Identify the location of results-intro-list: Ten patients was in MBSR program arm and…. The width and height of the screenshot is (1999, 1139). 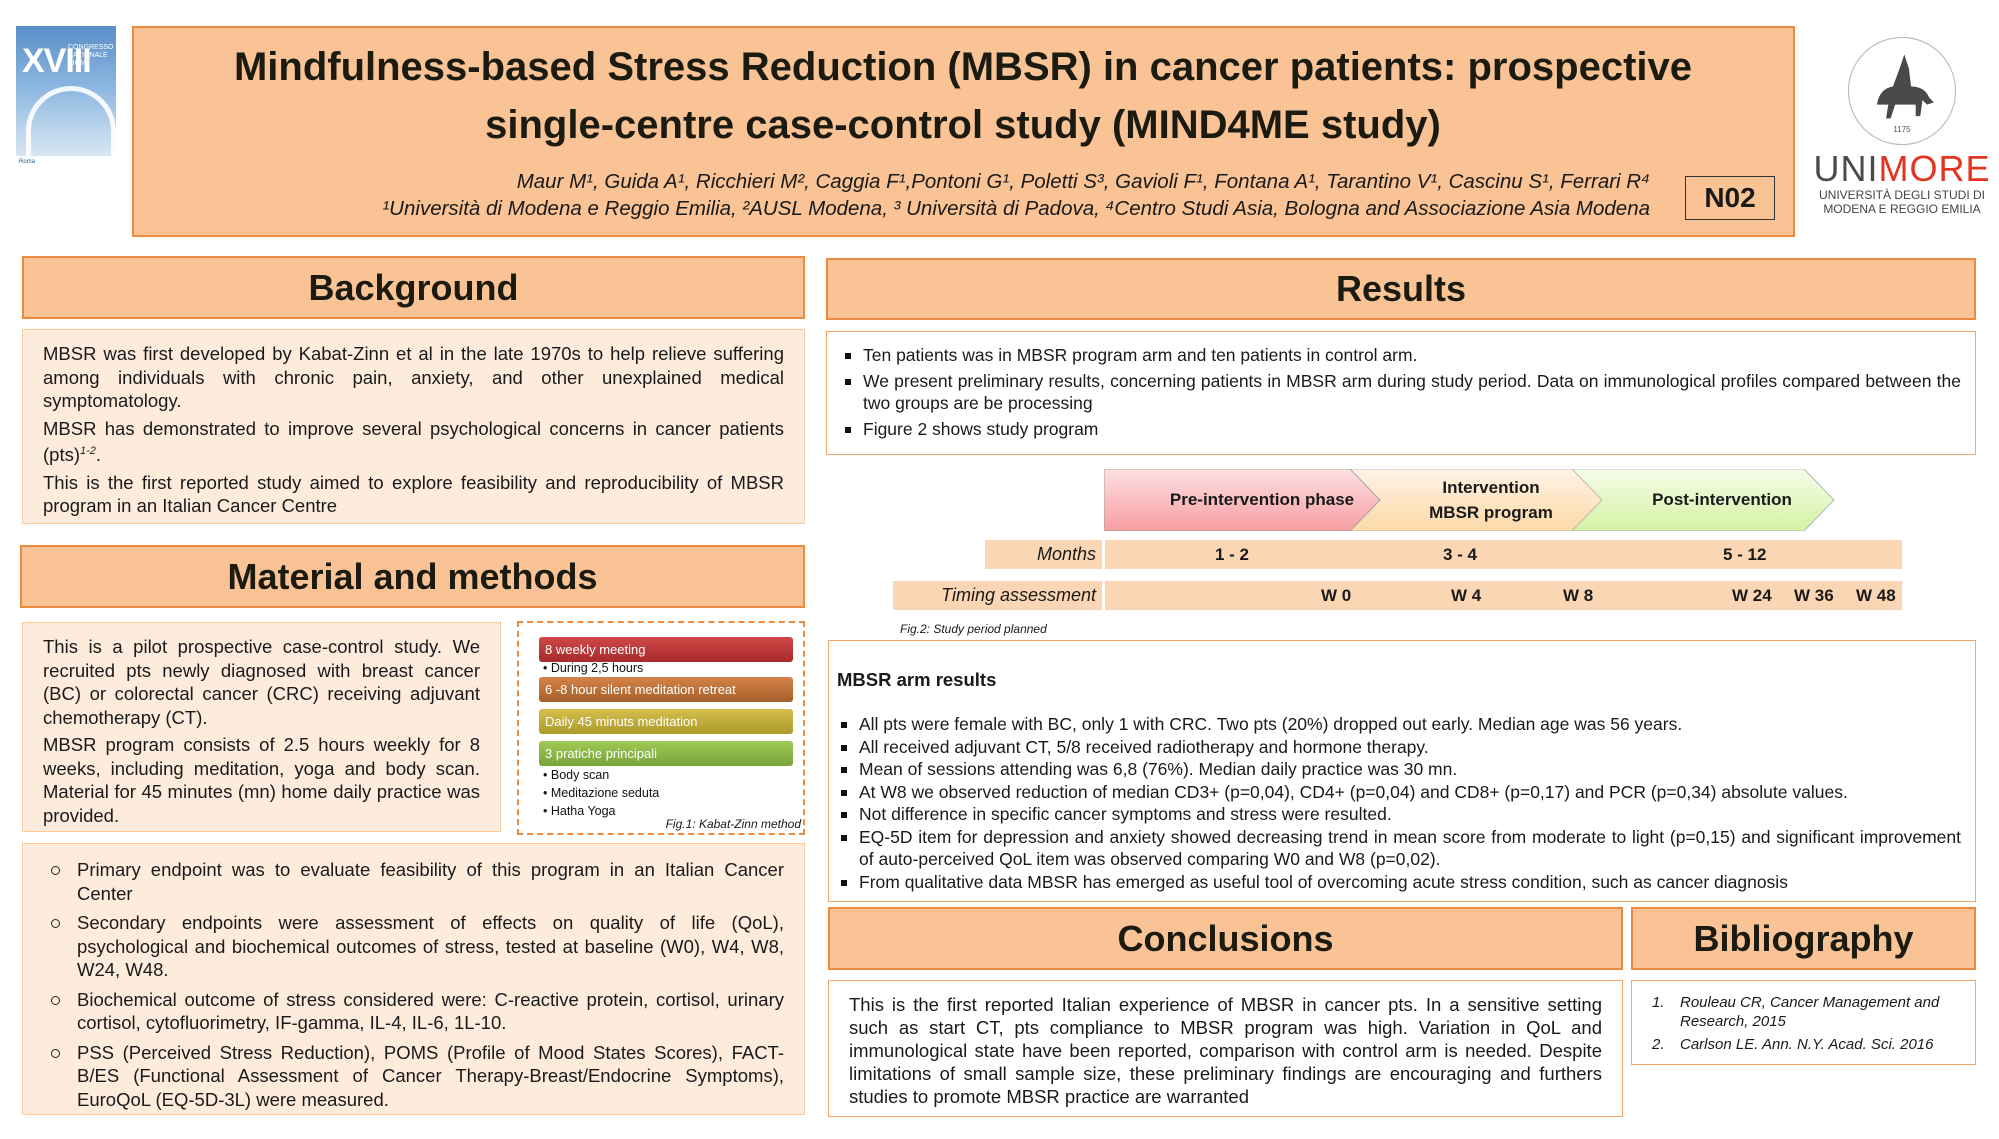
(1401, 392).